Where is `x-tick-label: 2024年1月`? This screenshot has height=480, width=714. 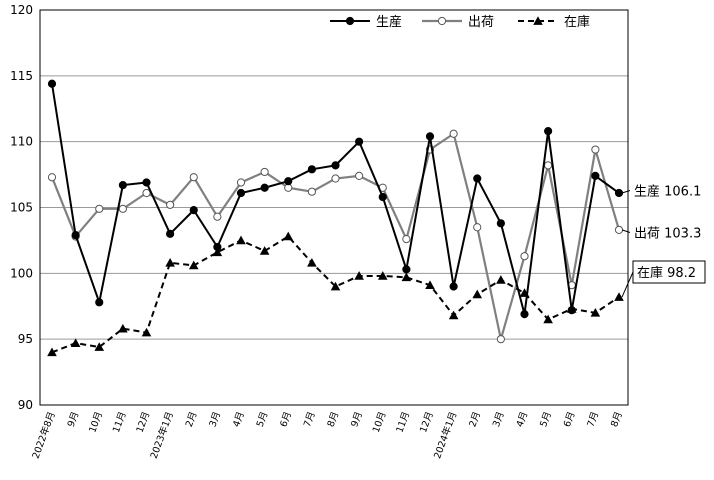
x-tick-label: 2024年1月 is located at coordinates (445, 435).